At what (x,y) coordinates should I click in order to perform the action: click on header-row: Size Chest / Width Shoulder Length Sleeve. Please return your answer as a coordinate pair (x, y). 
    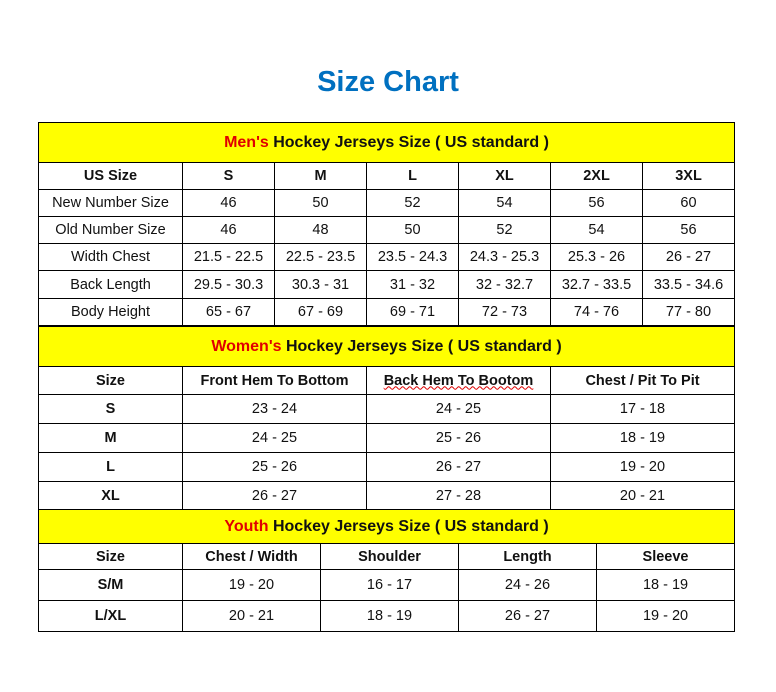
    Looking at the image, I should click on (387, 556).